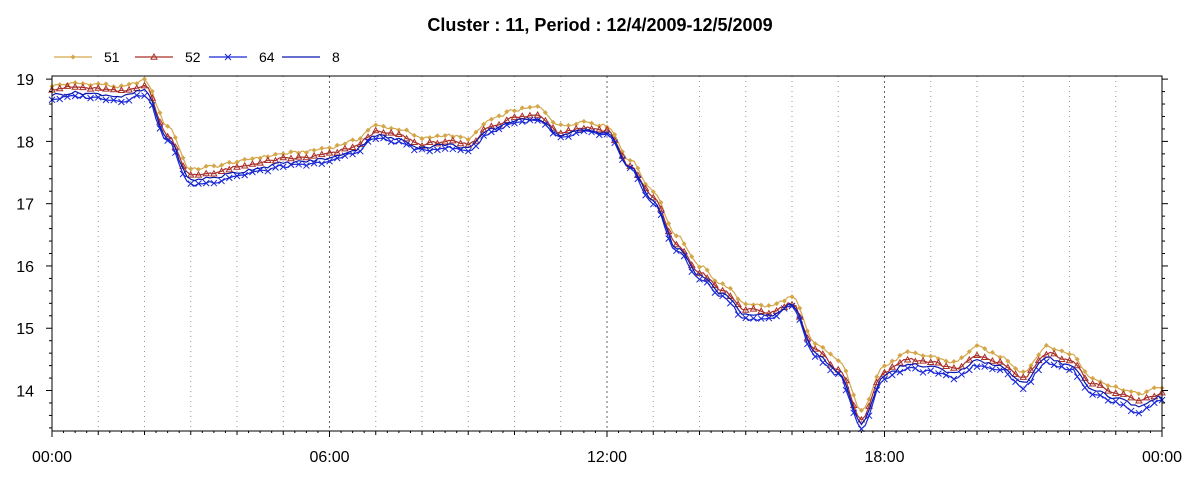 This screenshot has width=1200, height=485. I want to click on legend-label: 64, so click(267, 57).